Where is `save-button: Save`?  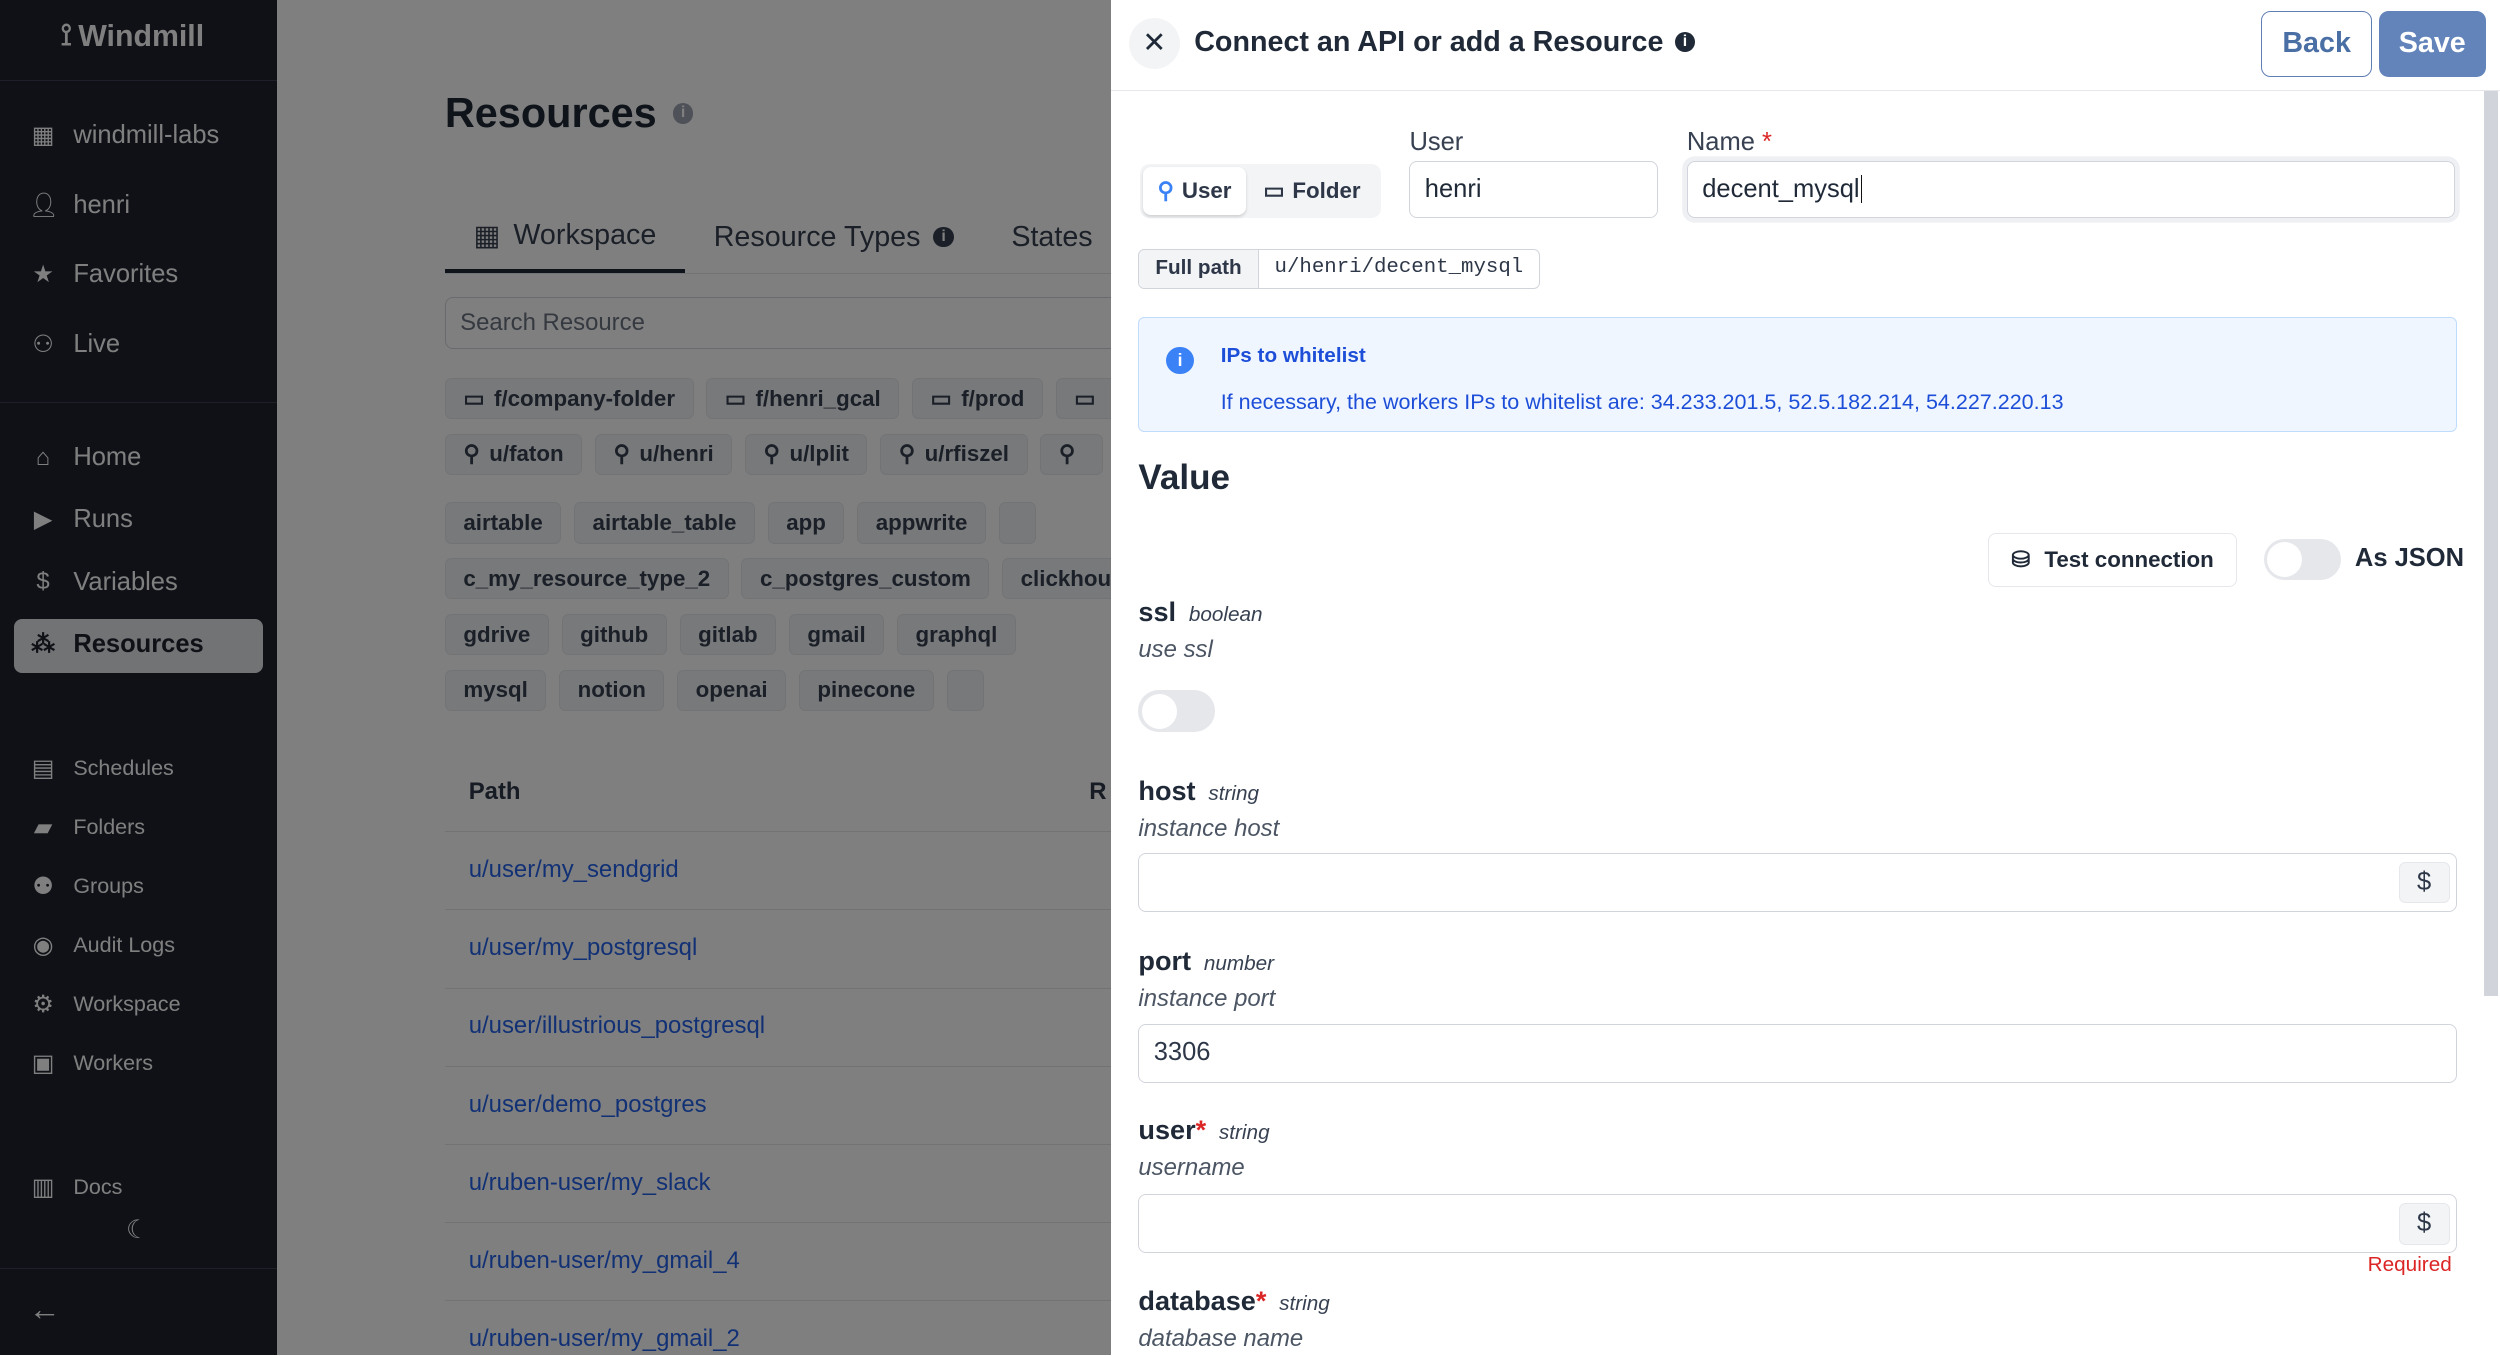
save-button: Save is located at coordinates (2432, 44).